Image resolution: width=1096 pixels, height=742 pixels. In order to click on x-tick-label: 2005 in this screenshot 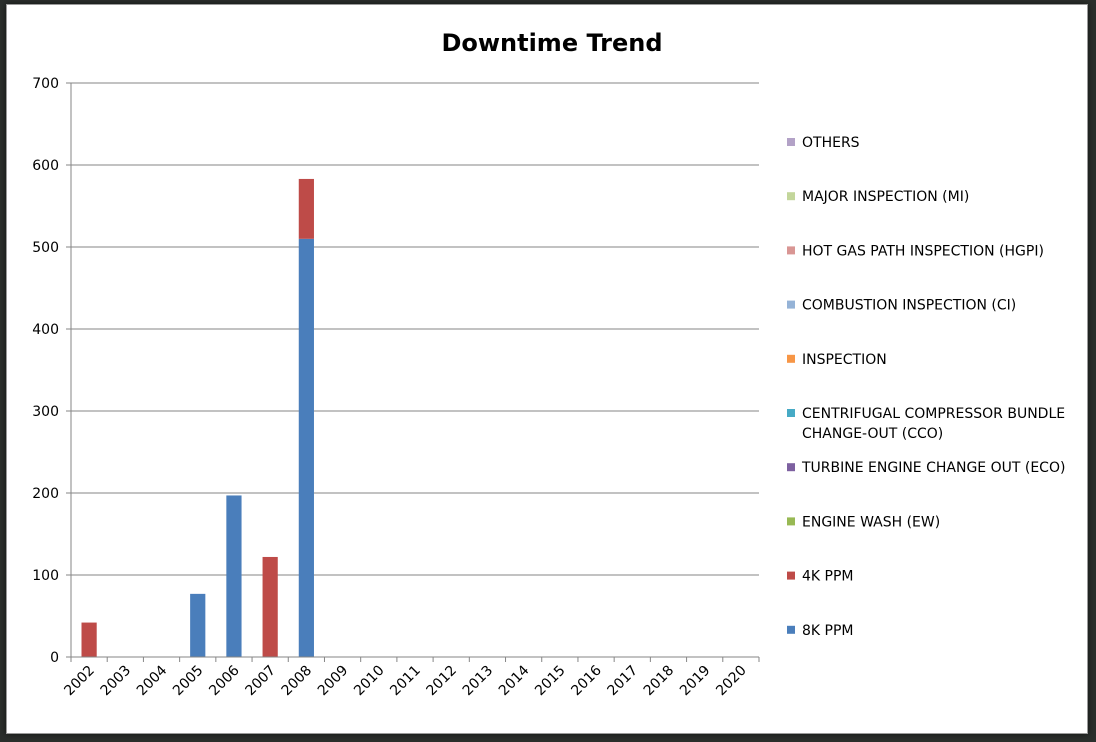, I will do `click(188, 681)`.